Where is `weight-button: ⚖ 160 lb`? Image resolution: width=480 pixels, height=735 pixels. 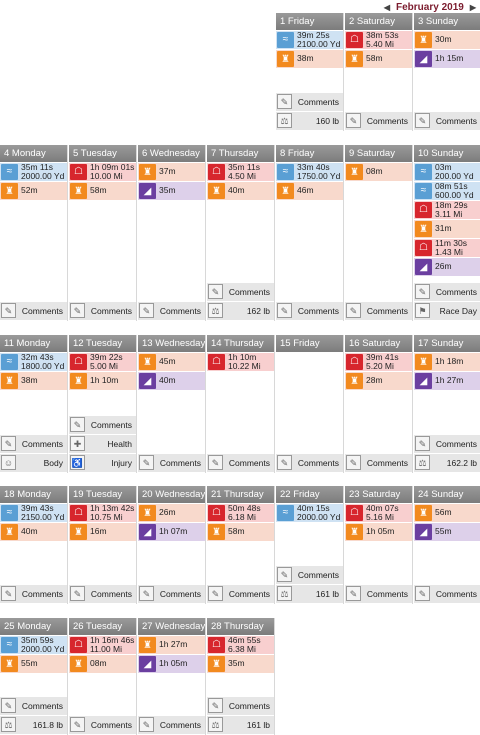 weight-button: ⚖ 160 lb is located at coordinates (309, 121).